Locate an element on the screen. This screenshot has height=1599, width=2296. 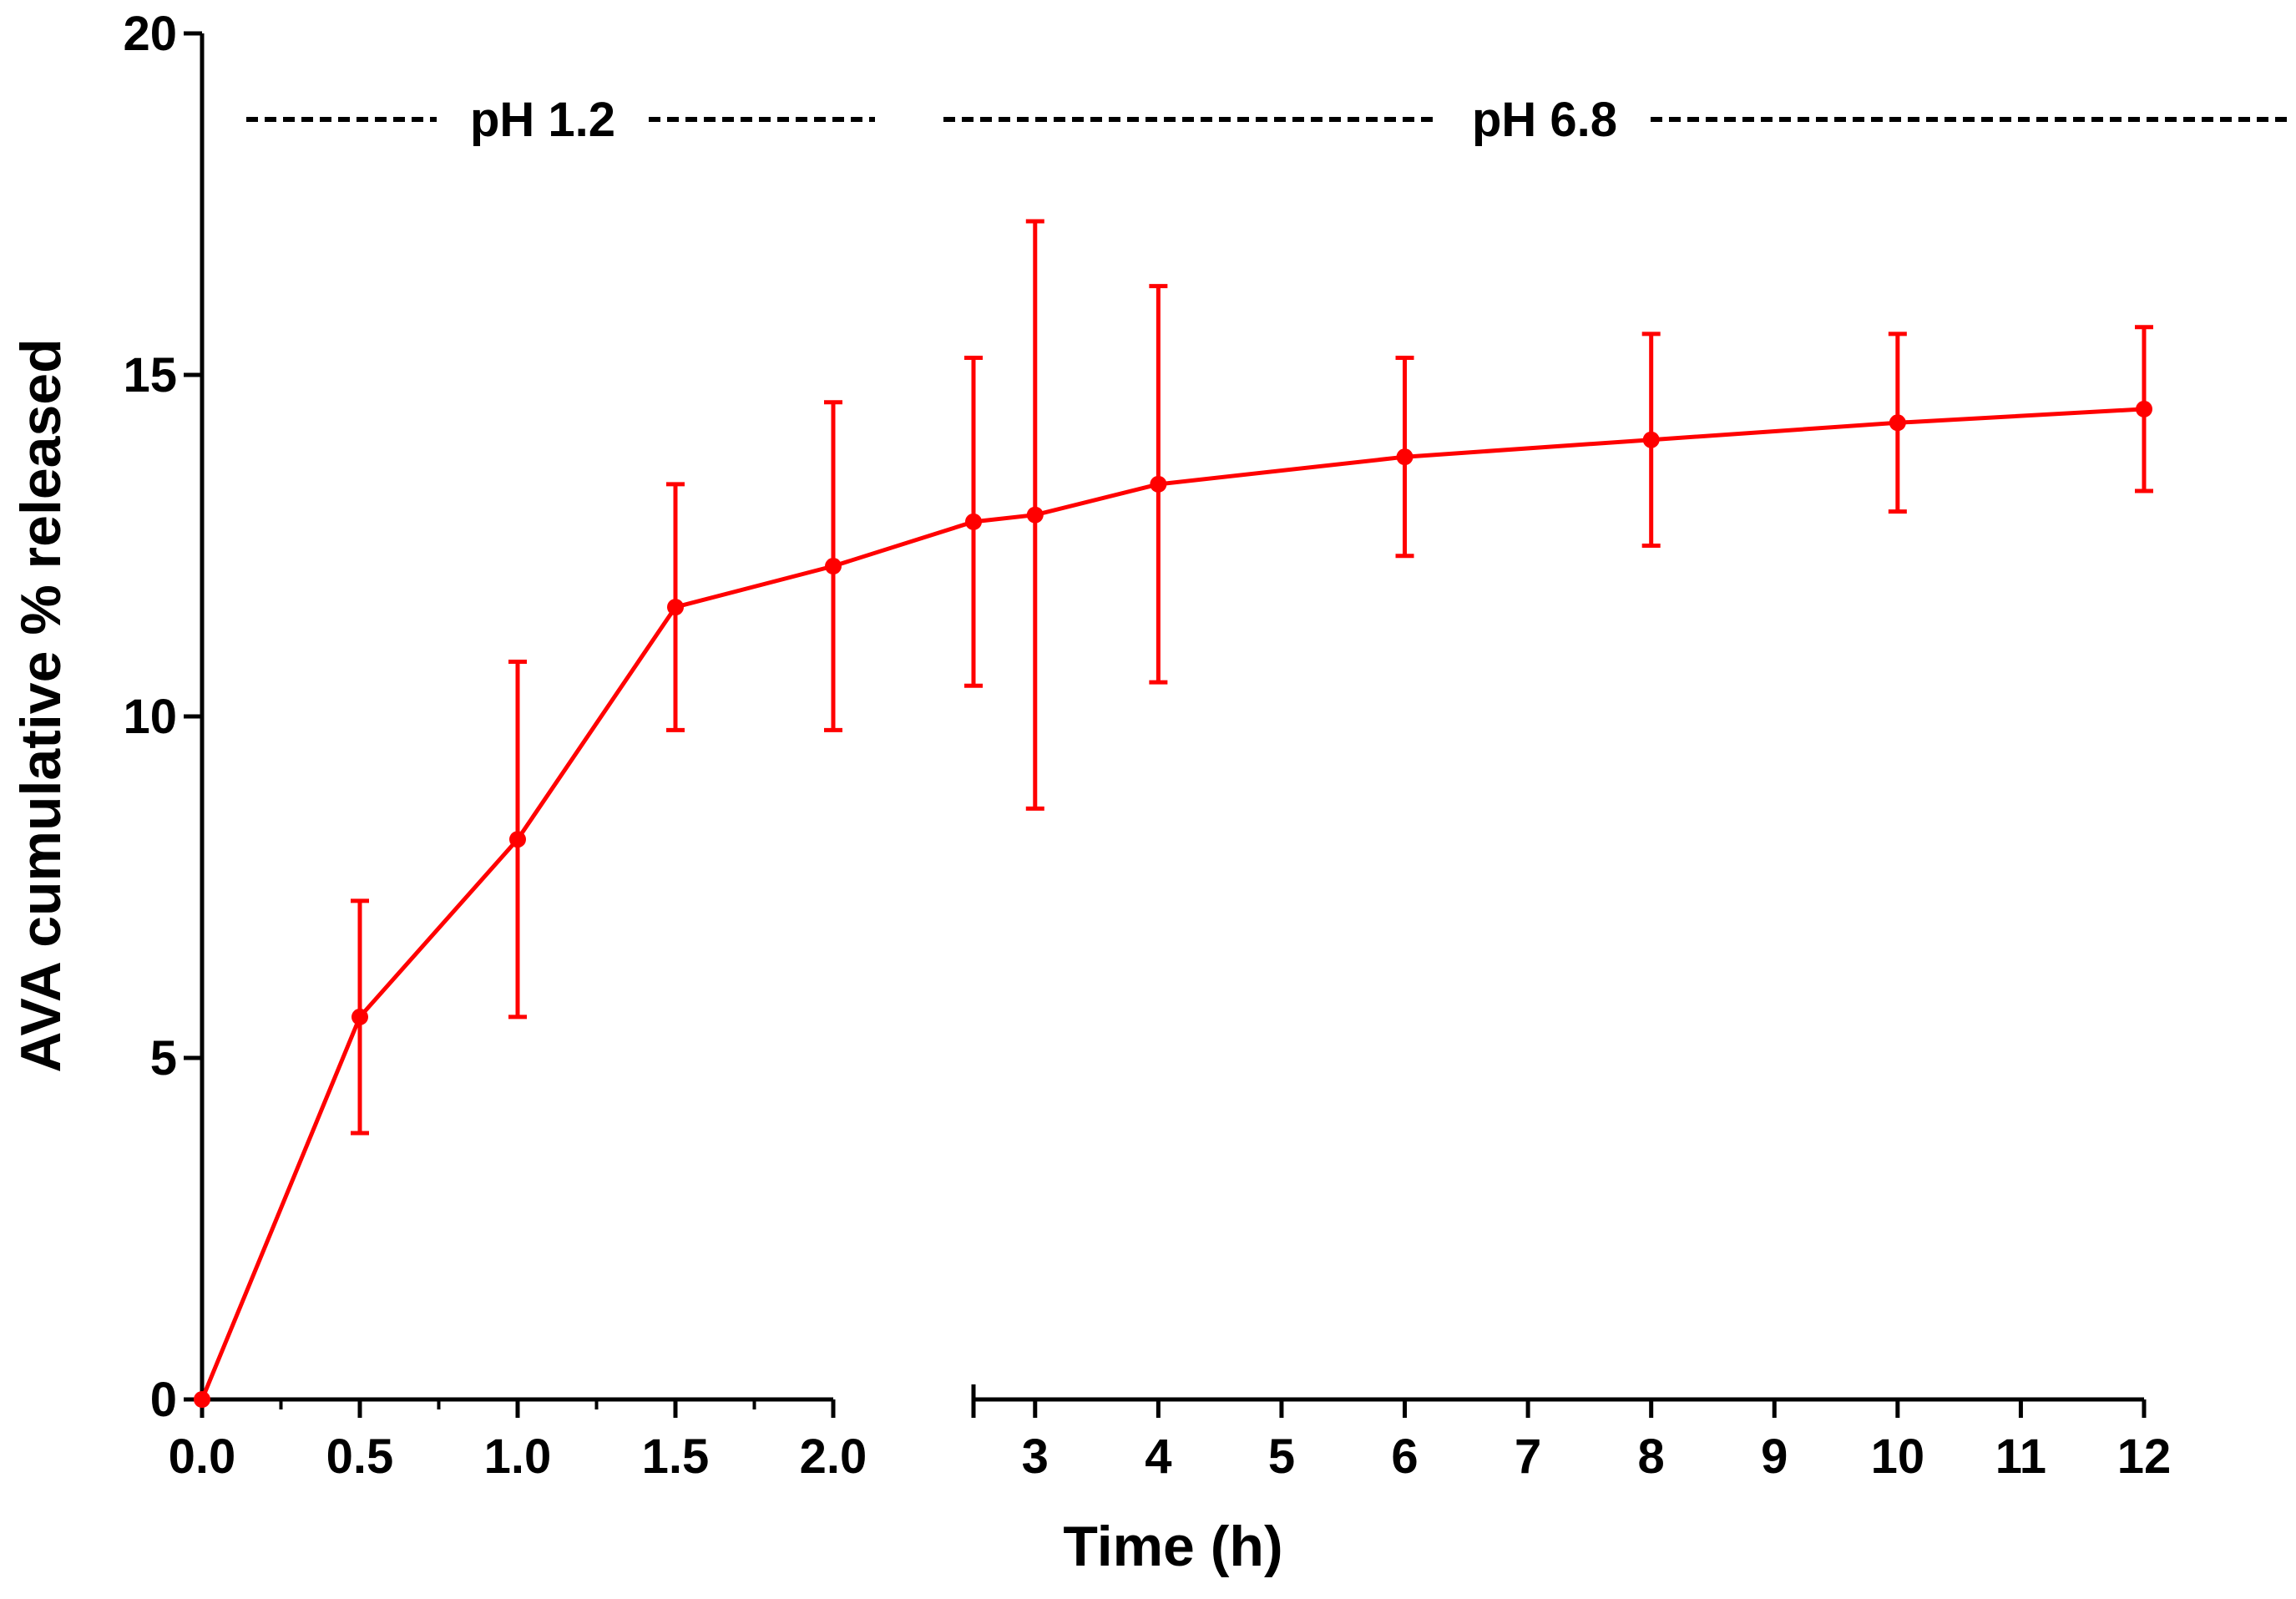
y-tick-label: 10 is located at coordinates (150, 717).